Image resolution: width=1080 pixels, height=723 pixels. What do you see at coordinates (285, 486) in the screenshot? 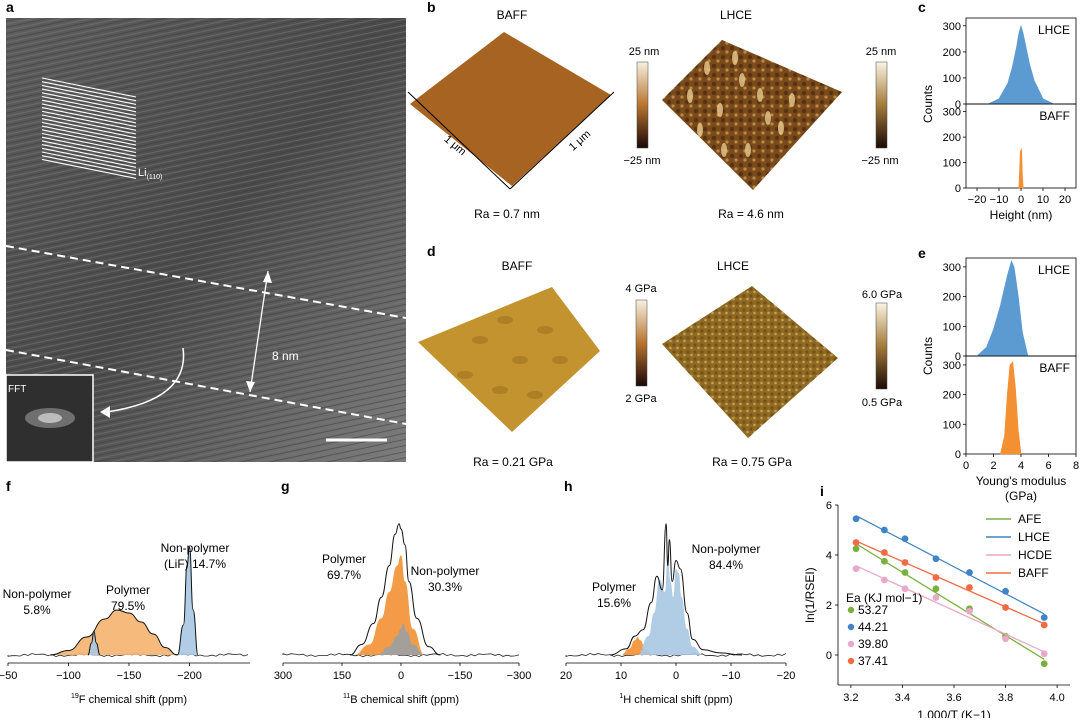
I see `panel-label-g: g` at bounding box center [285, 486].